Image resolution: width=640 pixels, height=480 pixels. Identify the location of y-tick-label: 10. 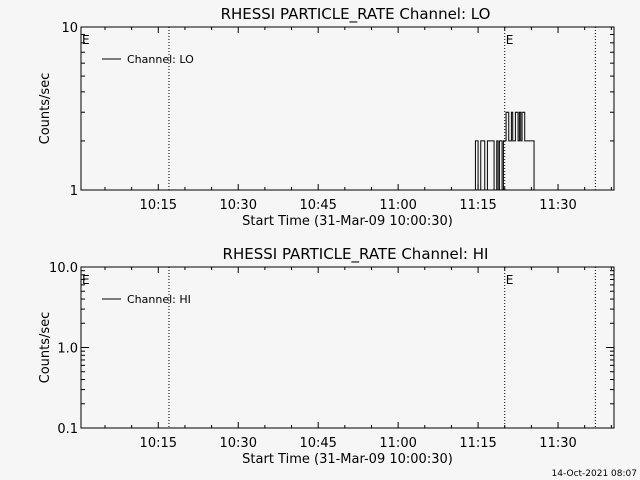
(69, 28).